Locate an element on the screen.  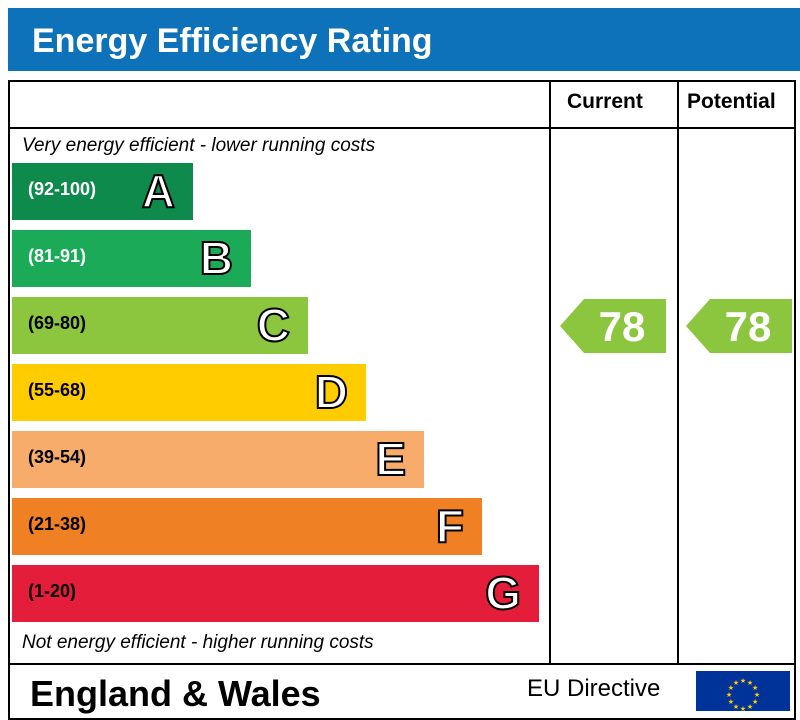
band-range-label: (69-80) is located at coordinates (57, 323).